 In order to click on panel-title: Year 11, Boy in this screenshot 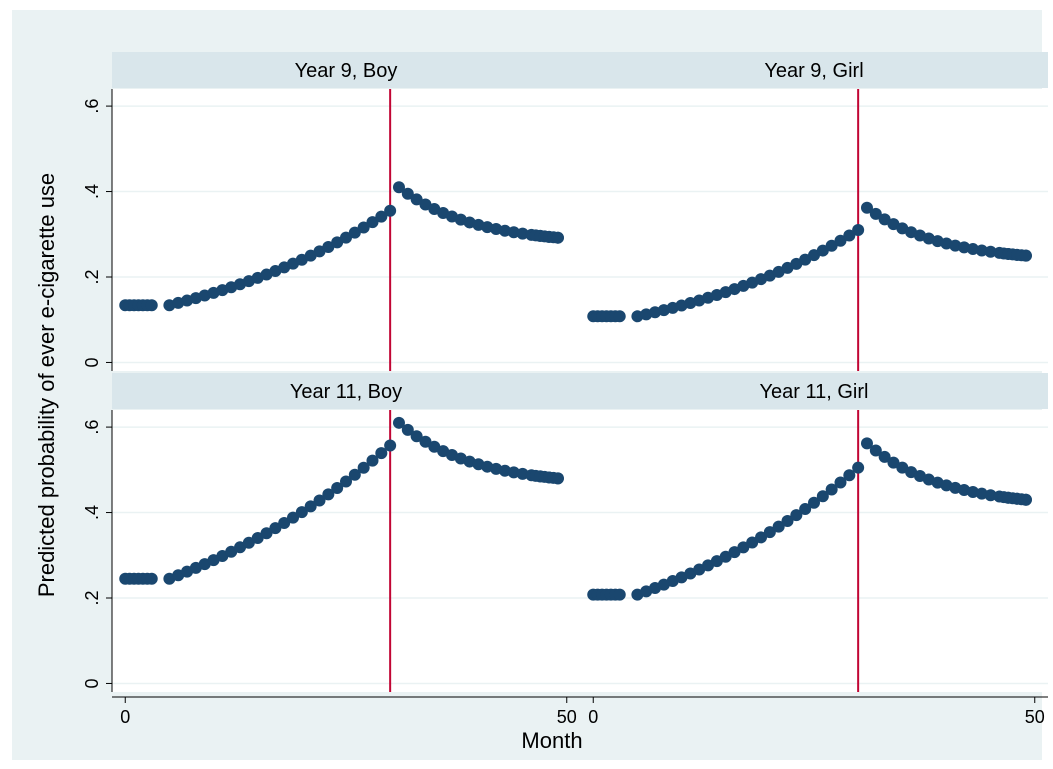, I will do `click(346, 392)`.